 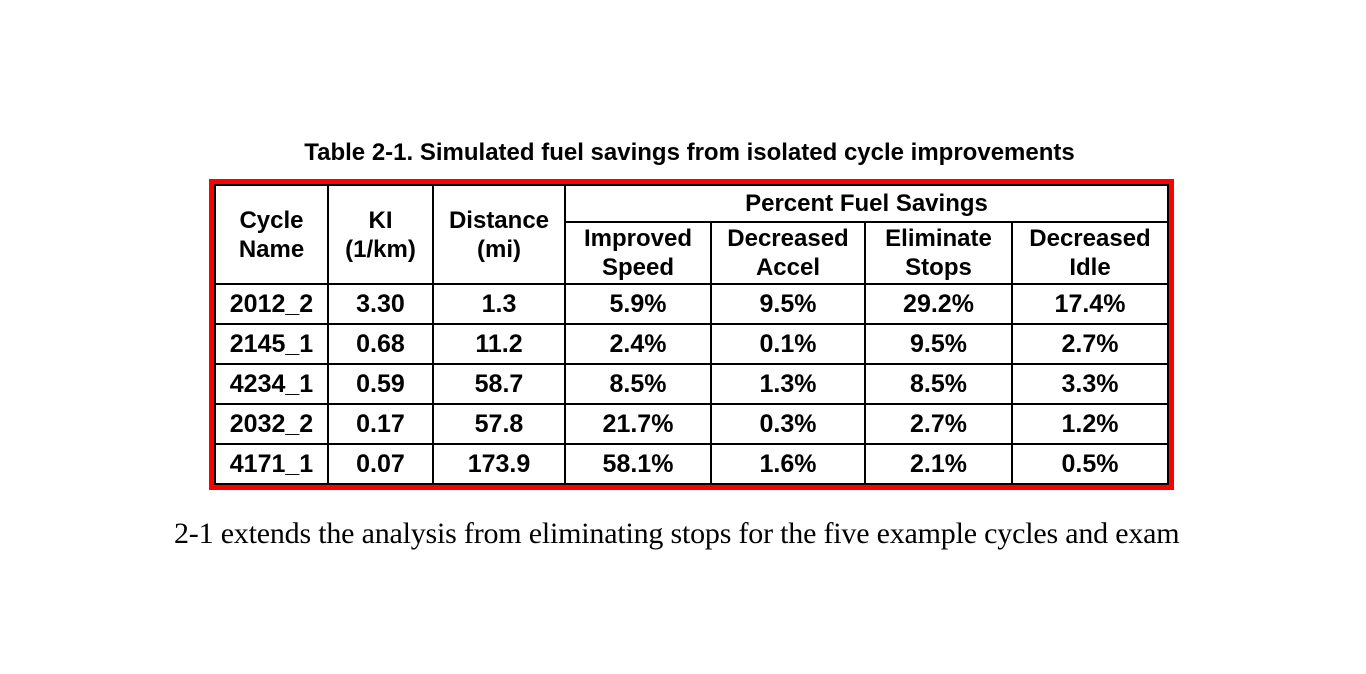 What do you see at coordinates (499, 304) in the screenshot?
I see `cell-distance: 1.3` at bounding box center [499, 304].